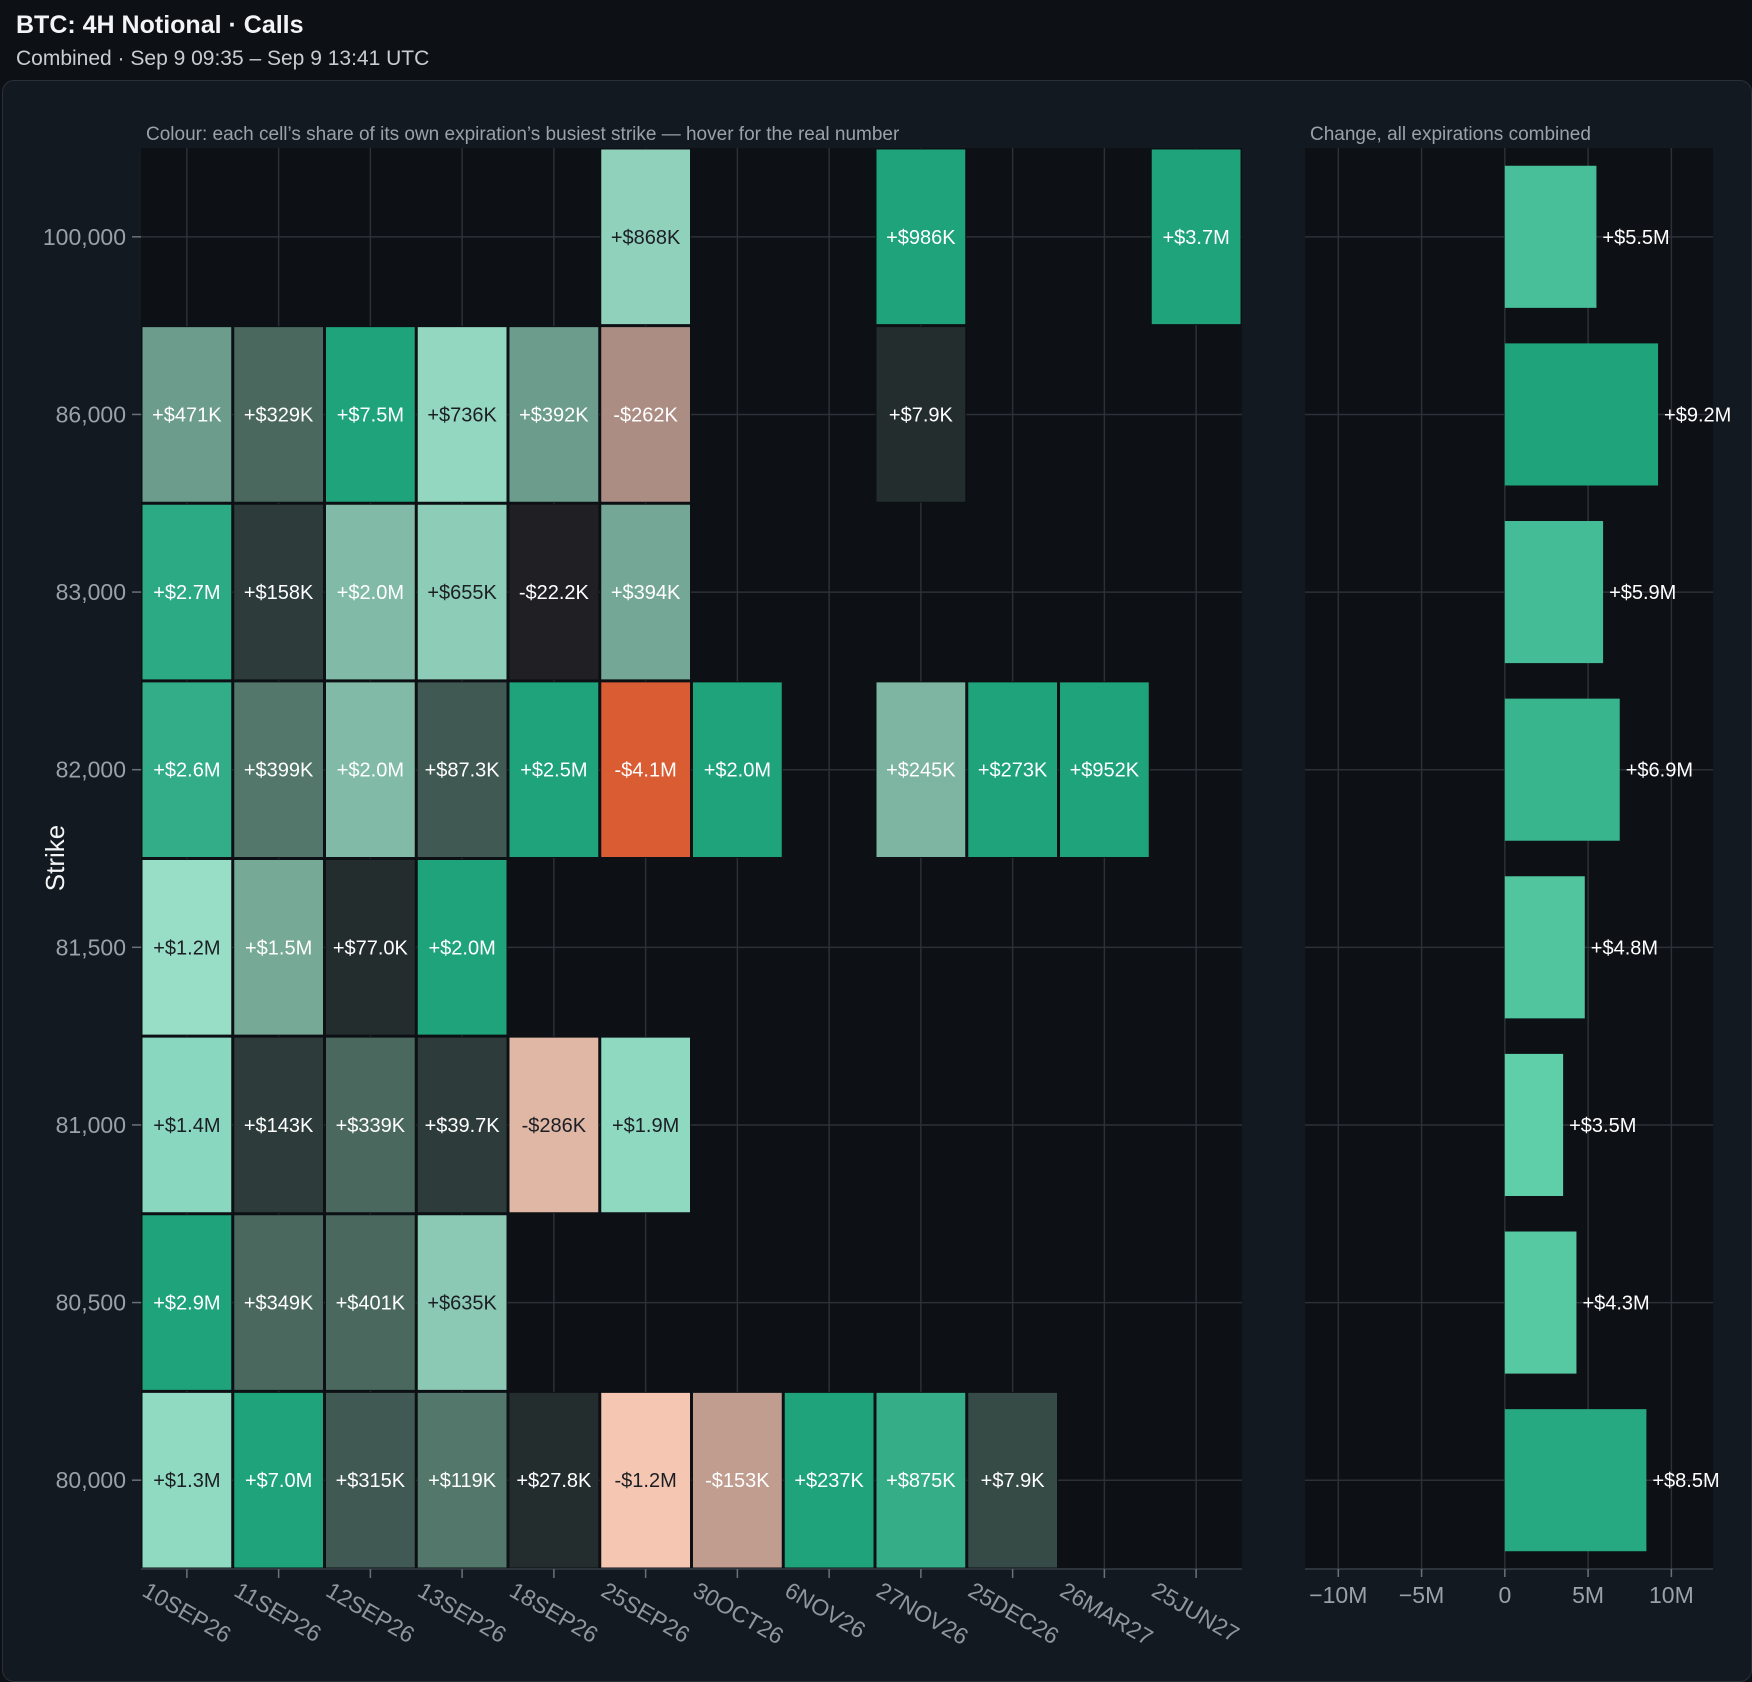 The image size is (1752, 1682). I want to click on x-tick-label: 26MAR27, so click(1107, 1614).